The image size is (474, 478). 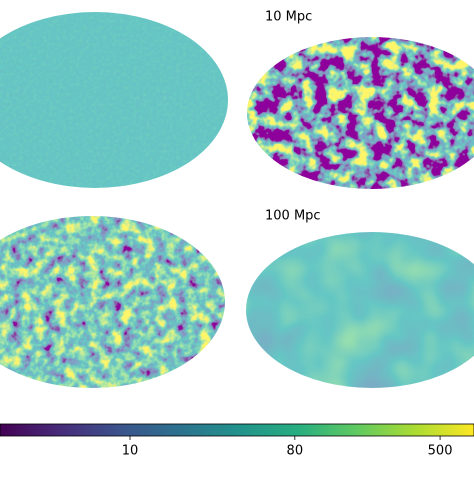 I want to click on colorbar-tick-label: 80, so click(x=295, y=451).